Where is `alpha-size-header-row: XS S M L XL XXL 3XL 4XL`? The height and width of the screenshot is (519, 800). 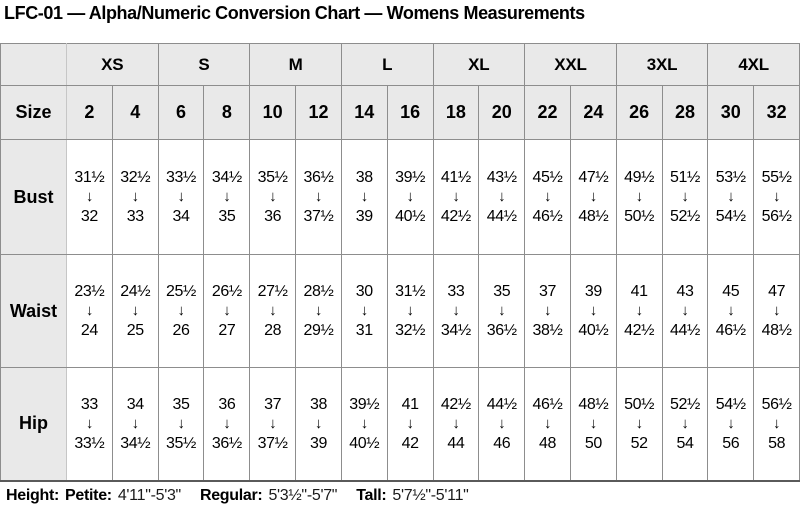
alpha-size-header-row: XS S M L XL XXL 3XL 4XL is located at coordinates (400, 64).